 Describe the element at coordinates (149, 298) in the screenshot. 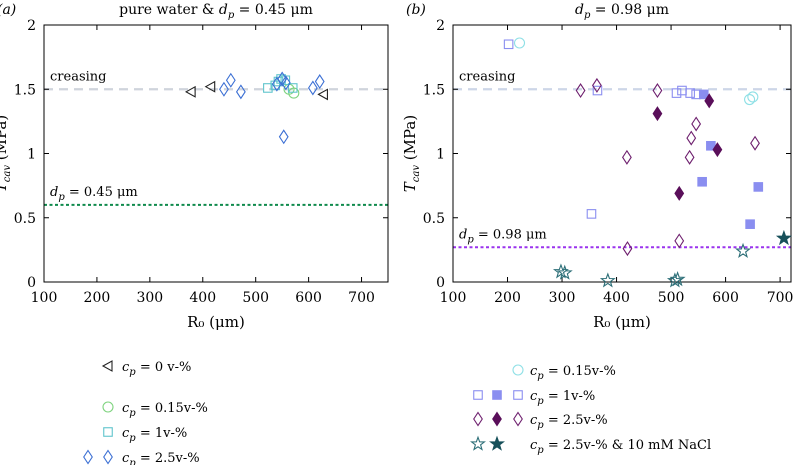

I see `x-tick-label: 300` at that location.